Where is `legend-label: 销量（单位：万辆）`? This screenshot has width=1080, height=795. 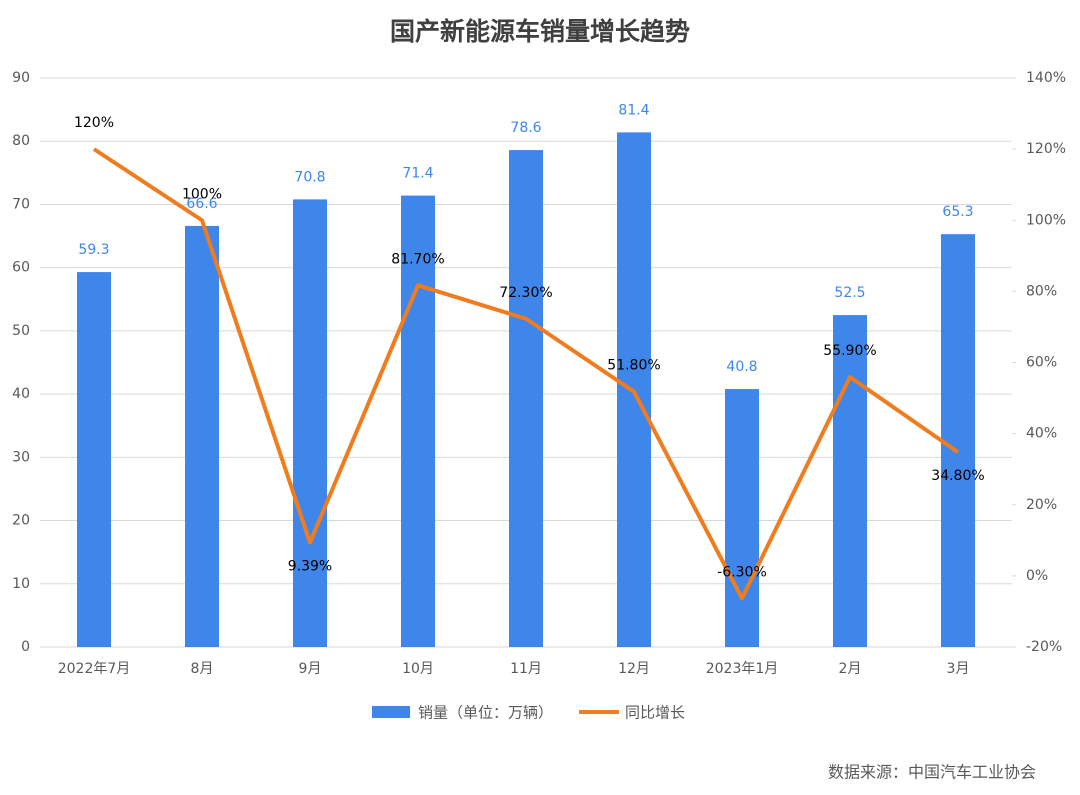
legend-label: 销量（单位：万辆） is located at coordinates (485, 713).